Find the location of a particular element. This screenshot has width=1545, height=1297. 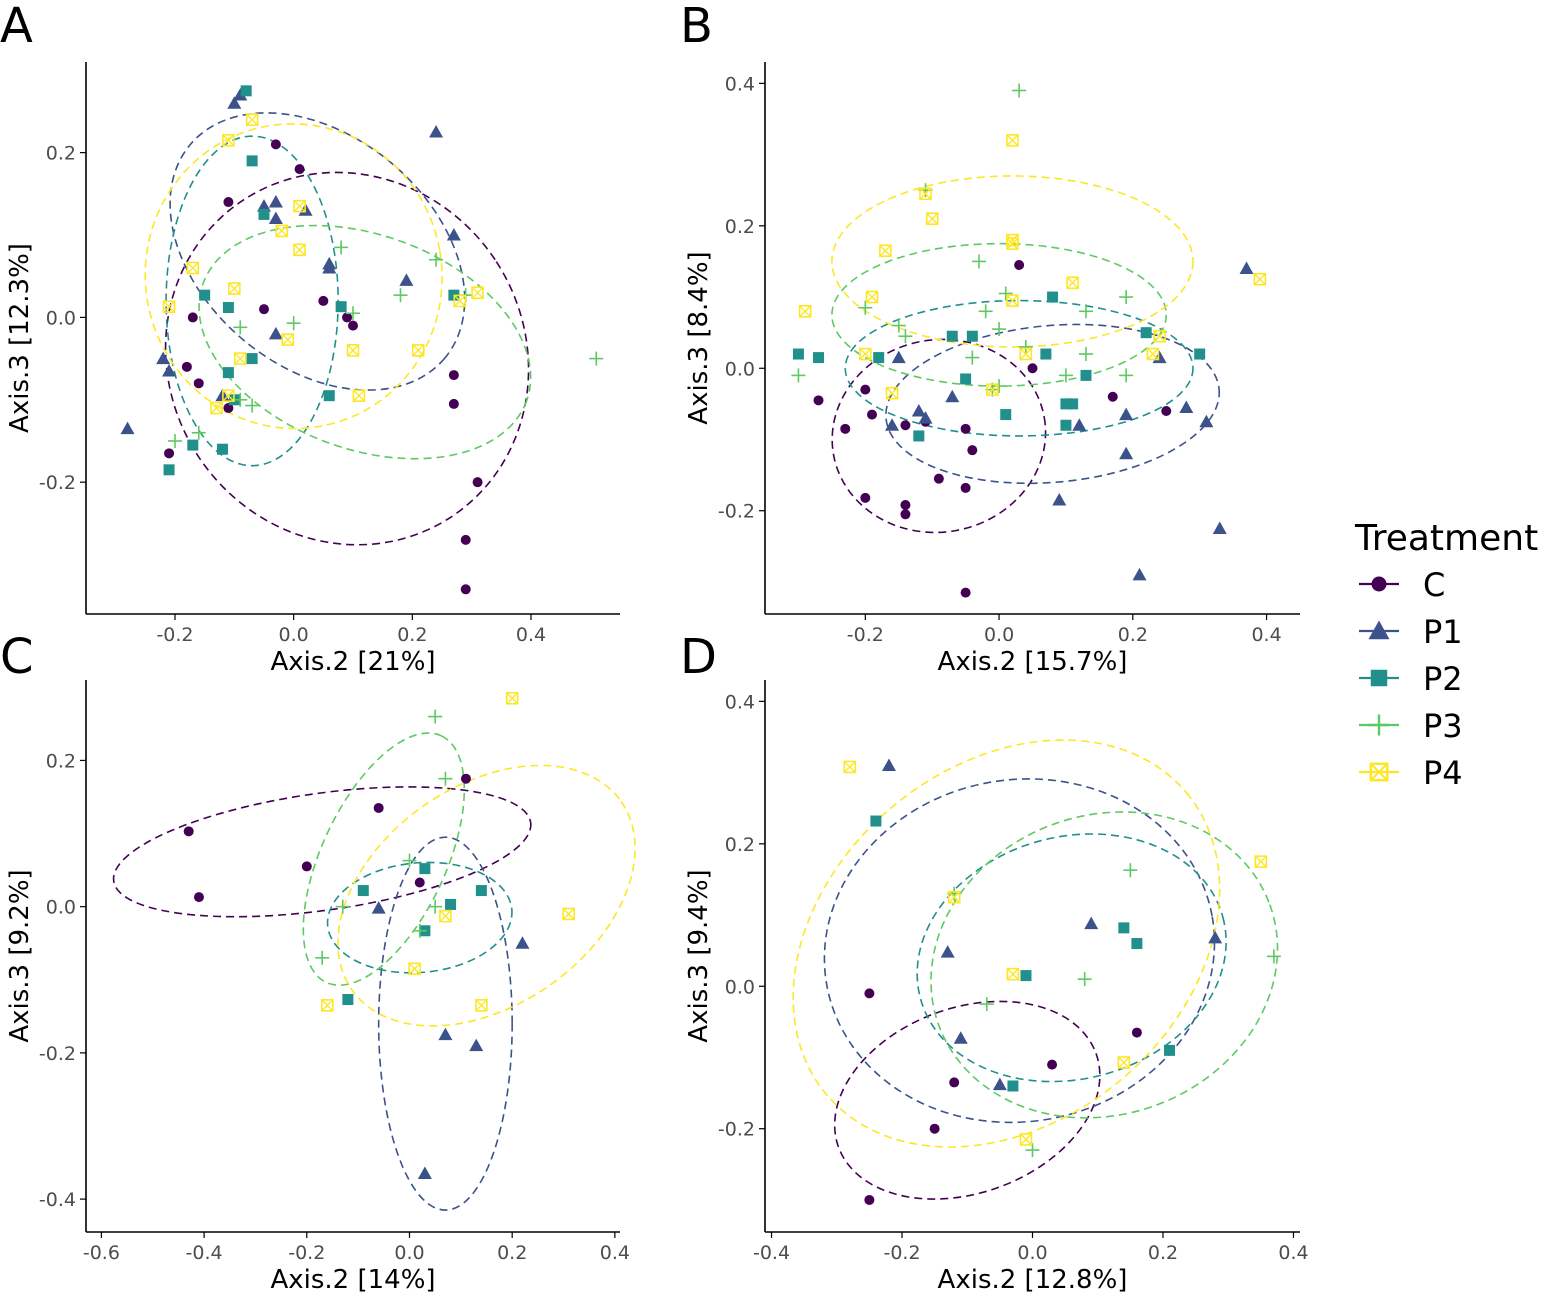

x-tick-label: -0.2 is located at coordinates (306, 1253).